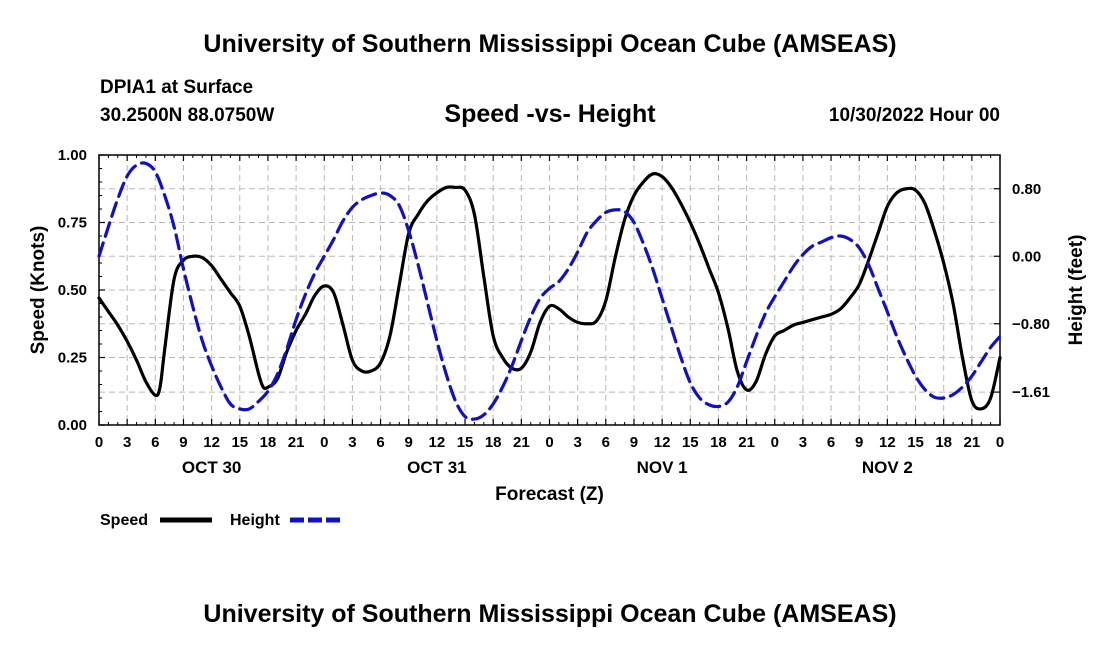 This screenshot has height=650, width=1100. What do you see at coordinates (72, 155) in the screenshot?
I see `y-tick-label: 1.00` at bounding box center [72, 155].